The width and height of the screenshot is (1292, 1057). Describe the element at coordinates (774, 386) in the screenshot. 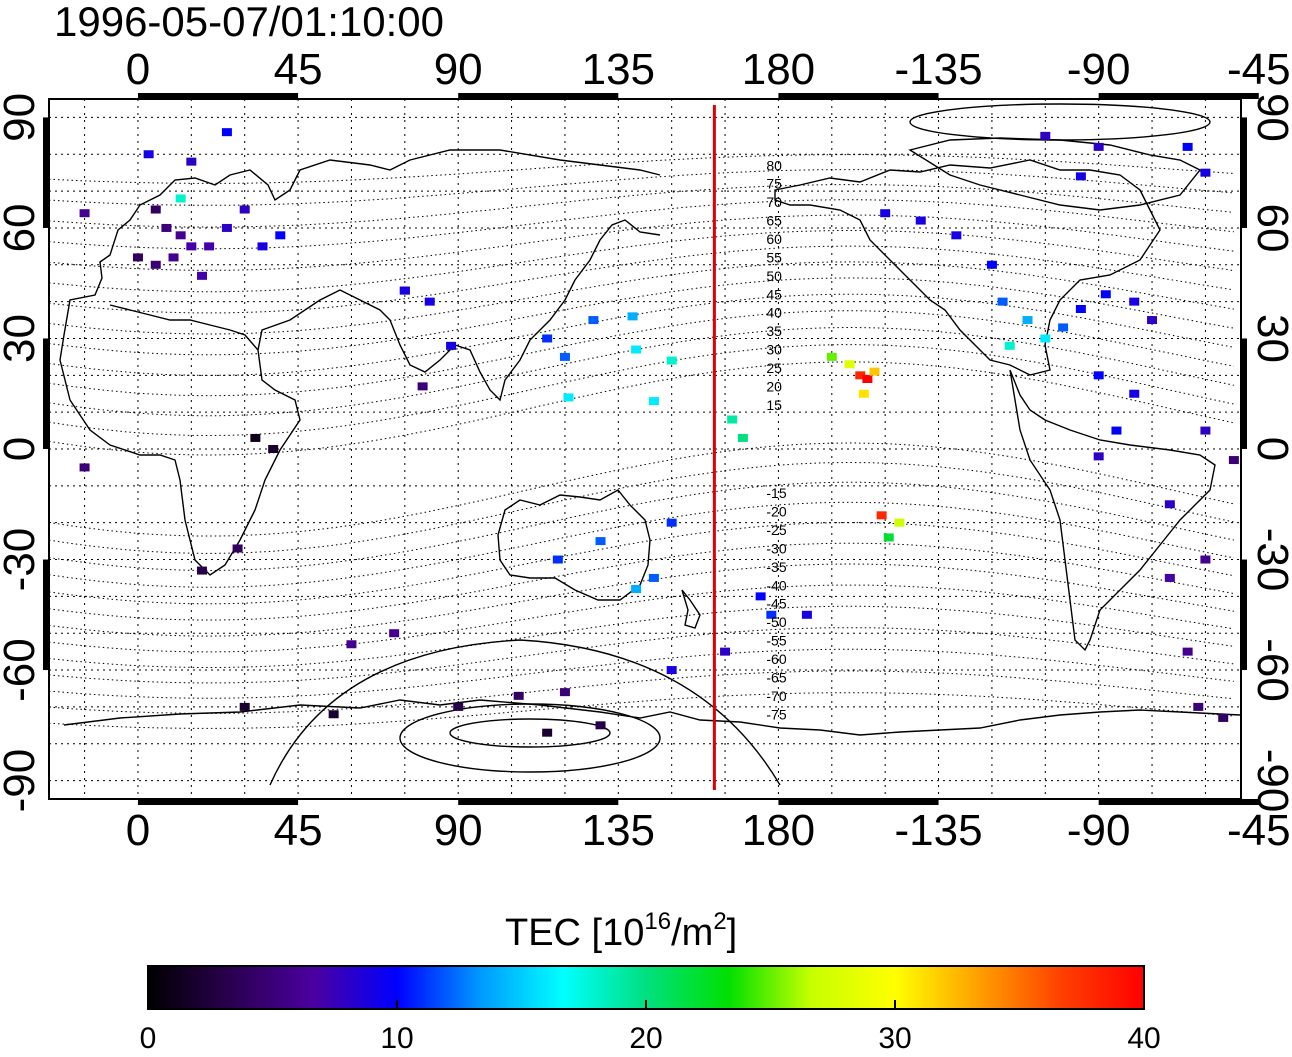

I see `mag-lat-label: 20` at that location.